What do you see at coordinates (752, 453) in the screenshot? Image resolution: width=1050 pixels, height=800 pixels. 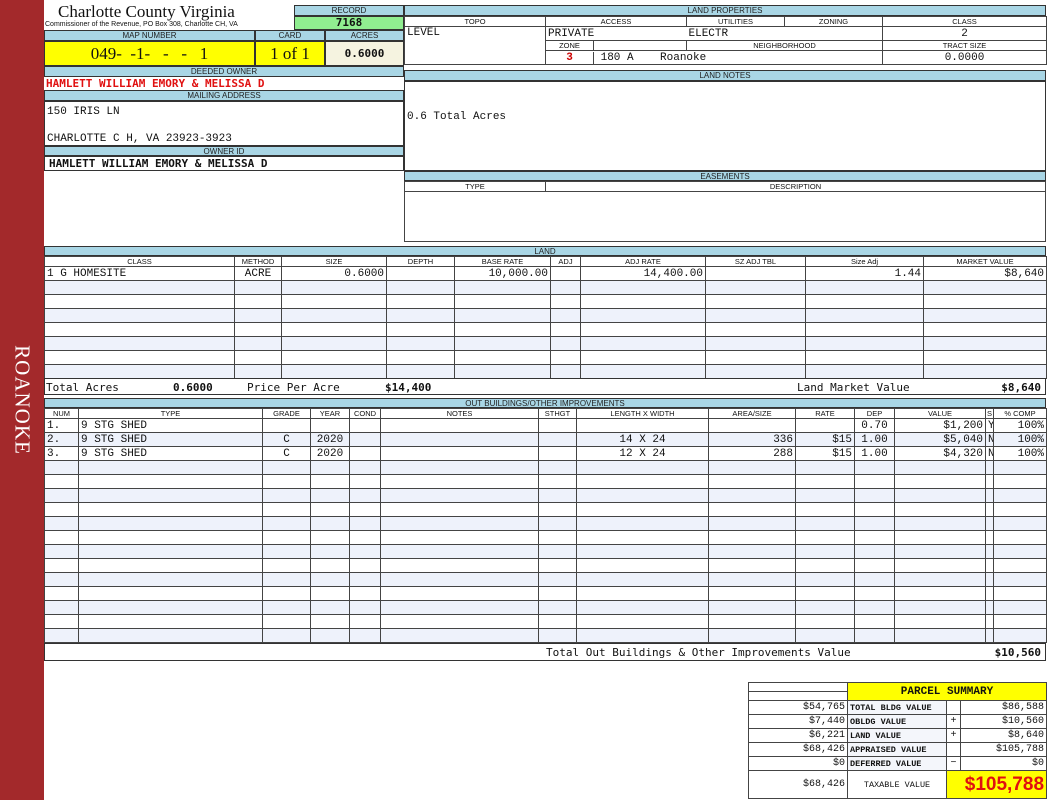 I see `table-cell: 288` at bounding box center [752, 453].